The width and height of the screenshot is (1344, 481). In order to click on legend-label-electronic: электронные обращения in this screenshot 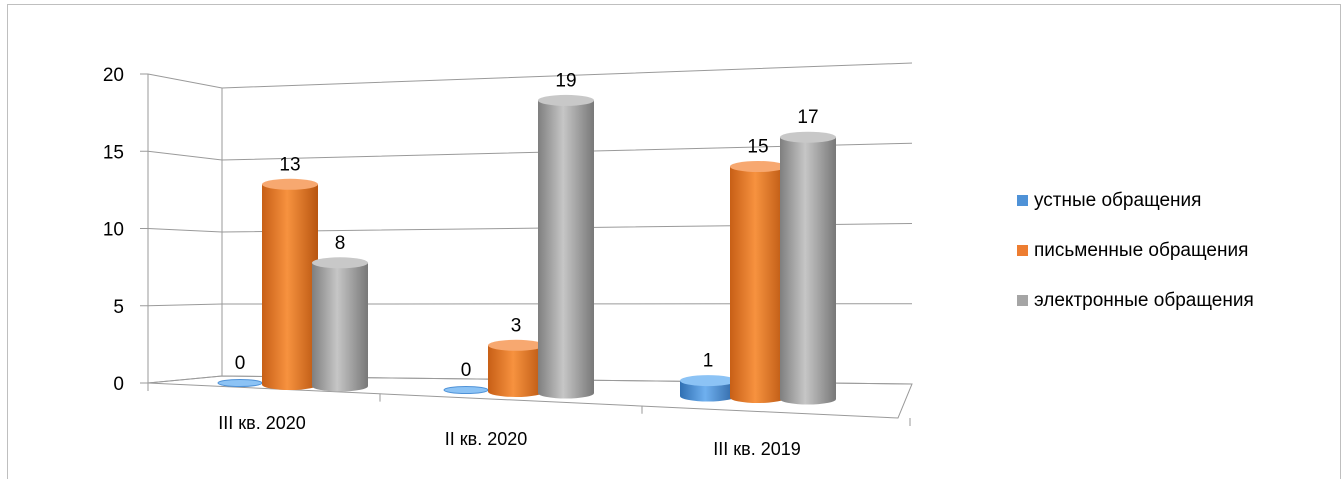, I will do `click(1144, 300)`.